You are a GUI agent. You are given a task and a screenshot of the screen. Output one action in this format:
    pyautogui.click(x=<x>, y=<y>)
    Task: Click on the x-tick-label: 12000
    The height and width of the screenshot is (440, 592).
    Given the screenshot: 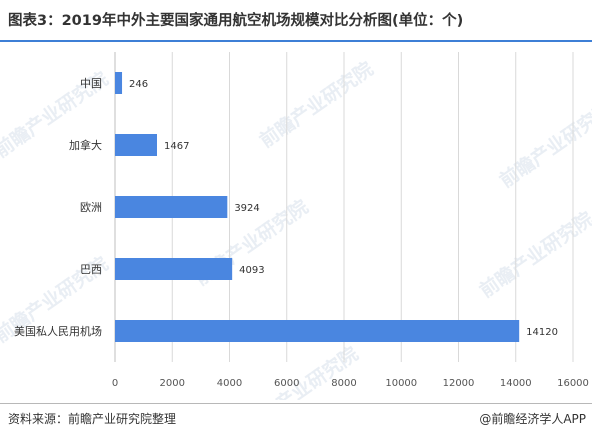 What is the action you would take?
    pyautogui.click(x=459, y=383)
    